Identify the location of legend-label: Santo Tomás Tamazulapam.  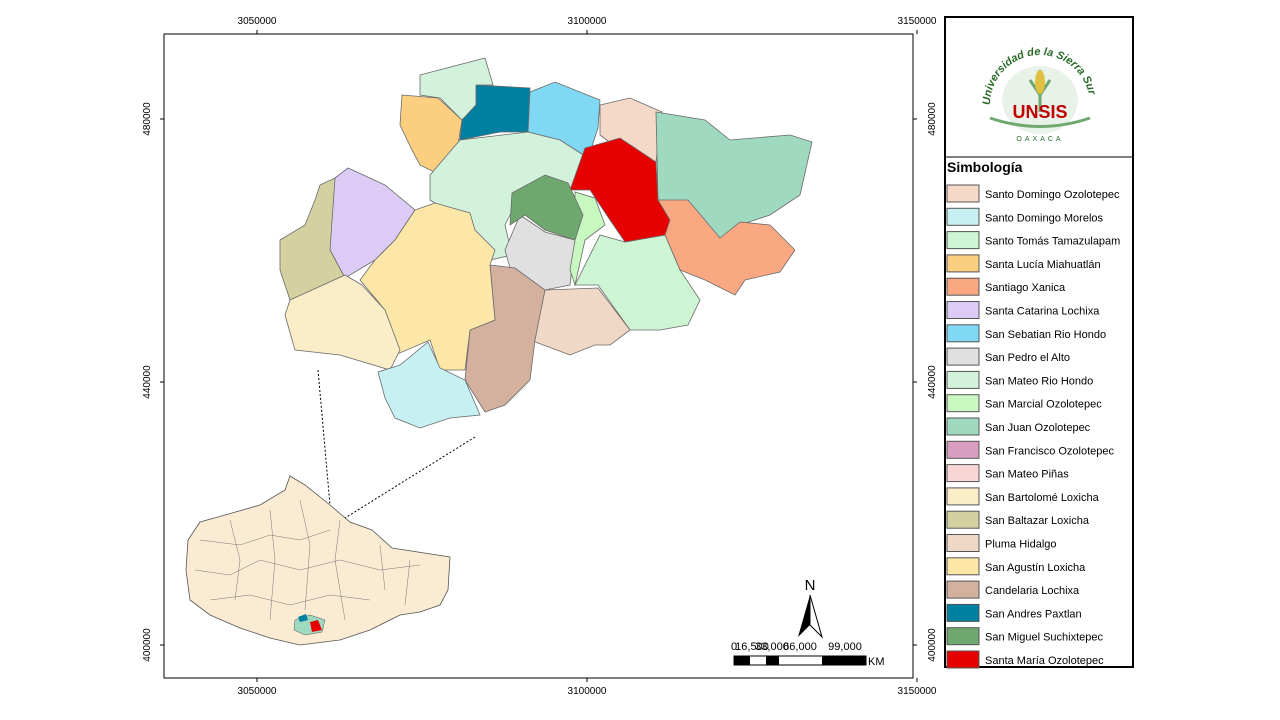
(1052, 242).